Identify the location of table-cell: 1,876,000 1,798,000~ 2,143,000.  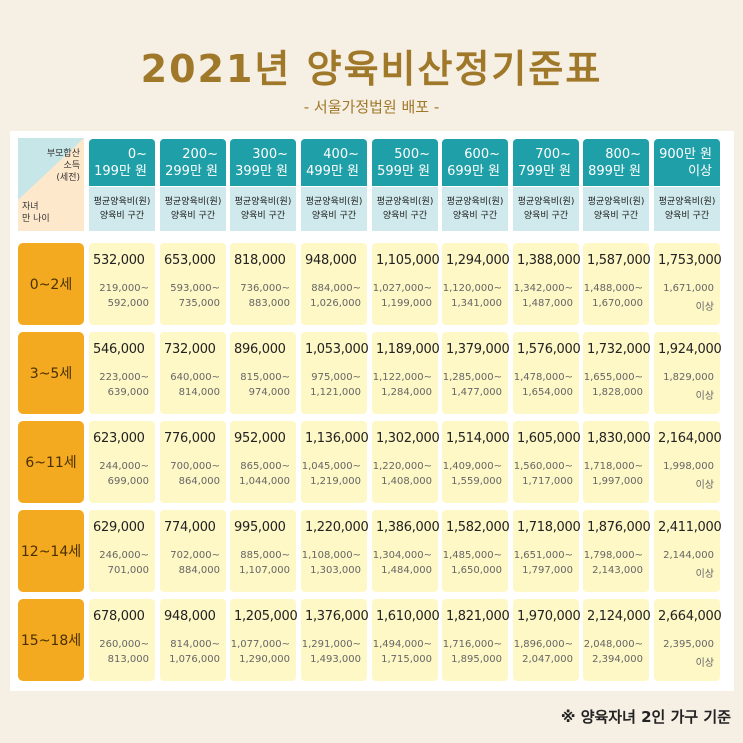
(617, 551).